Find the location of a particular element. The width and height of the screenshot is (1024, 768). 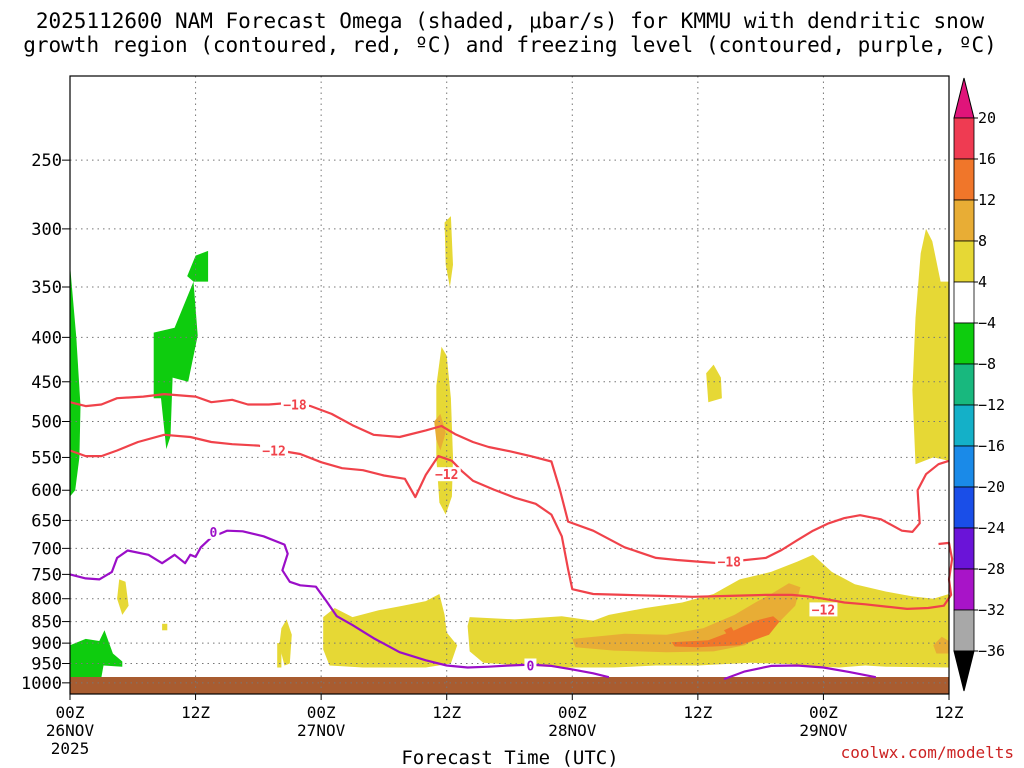

colorbar-label-8: −16 is located at coordinates (991, 446).